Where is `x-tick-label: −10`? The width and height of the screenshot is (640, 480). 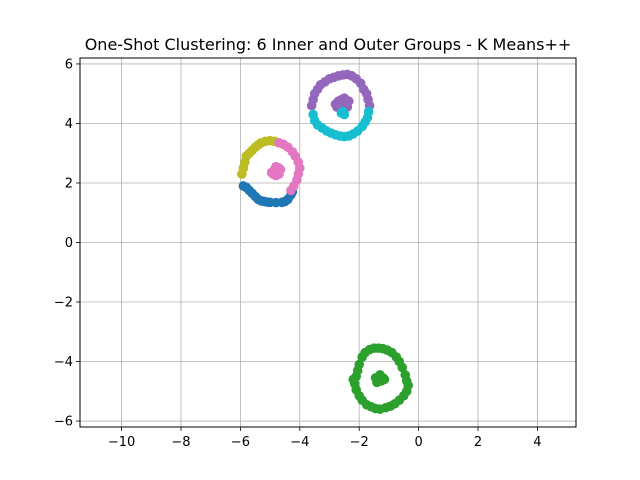 x-tick-label: −10 is located at coordinates (121, 442).